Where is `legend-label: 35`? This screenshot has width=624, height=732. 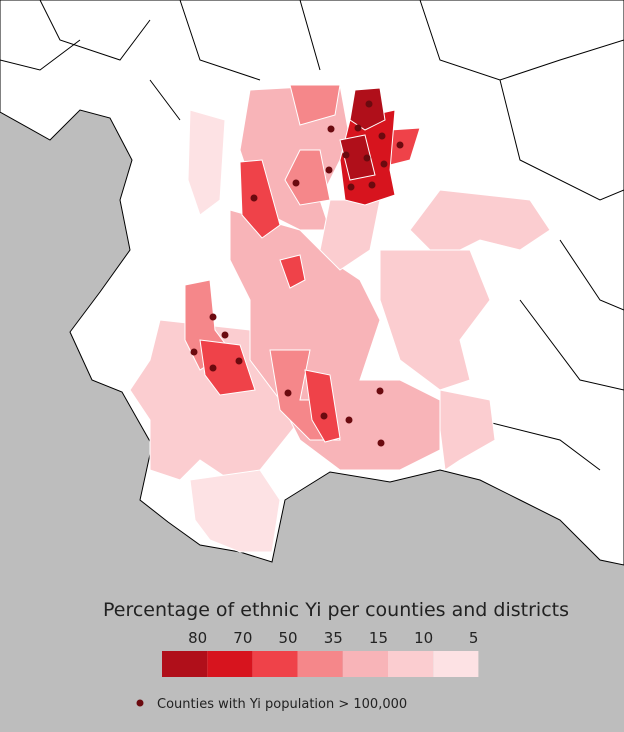 legend-label: 35 is located at coordinates (333, 638).